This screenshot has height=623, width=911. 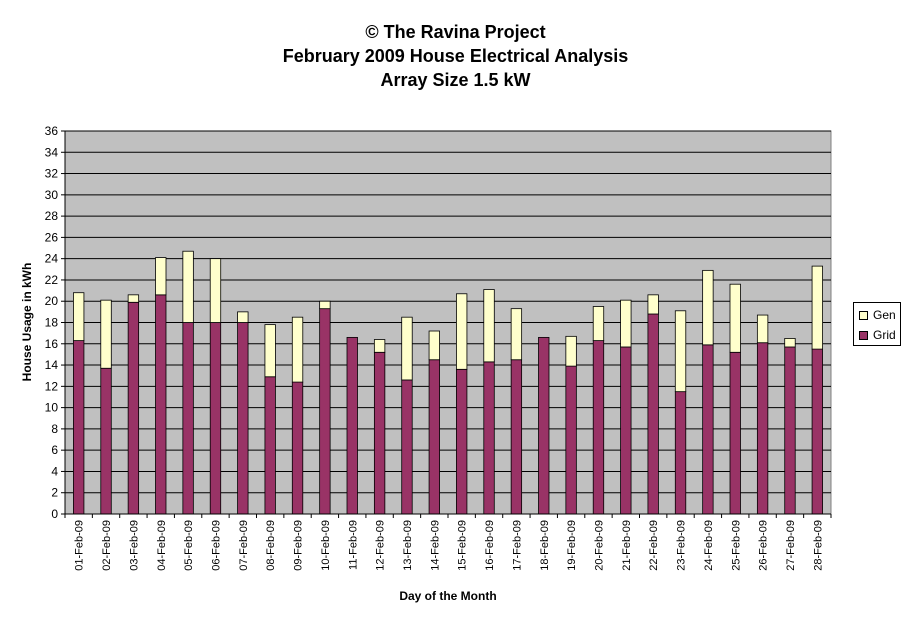 I want to click on x-tick-label: 13-Feb-09, so click(x=408, y=545).